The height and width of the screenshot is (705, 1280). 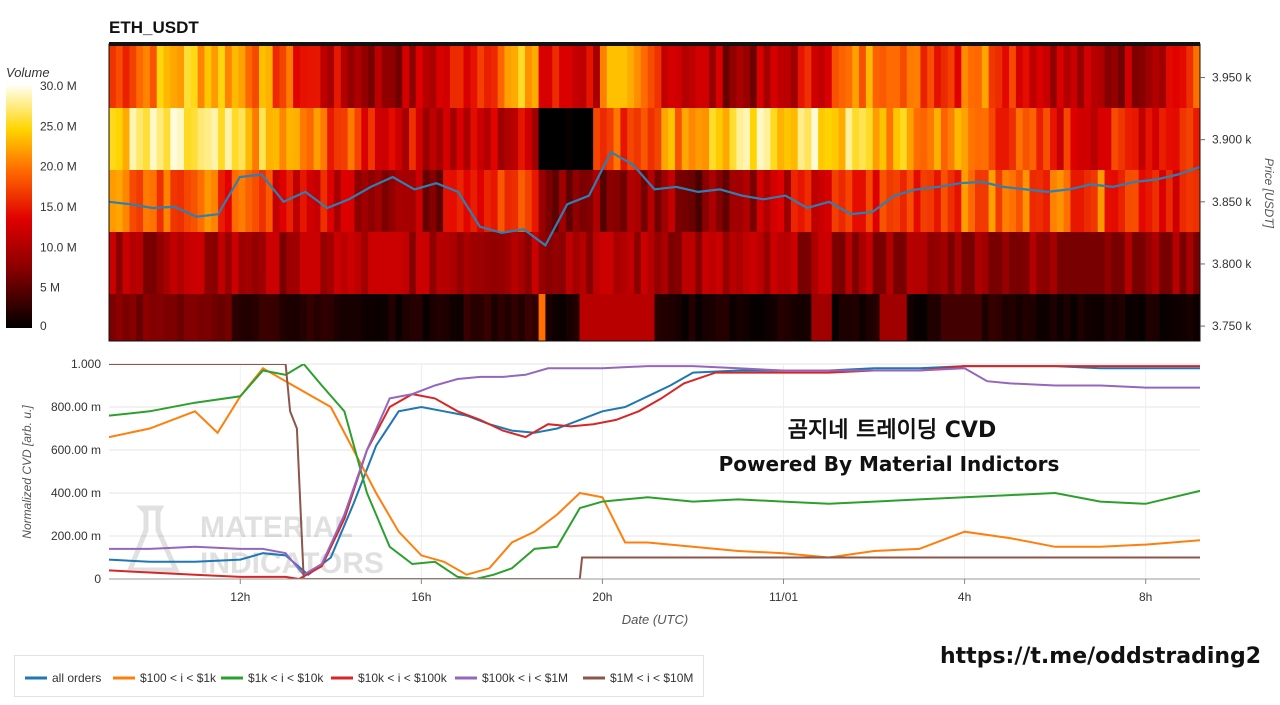 I want to click on price-axis: 3.750 k 3.800 k 3.850 k 3.900 k 3.950 k, so click(x=1226, y=202).